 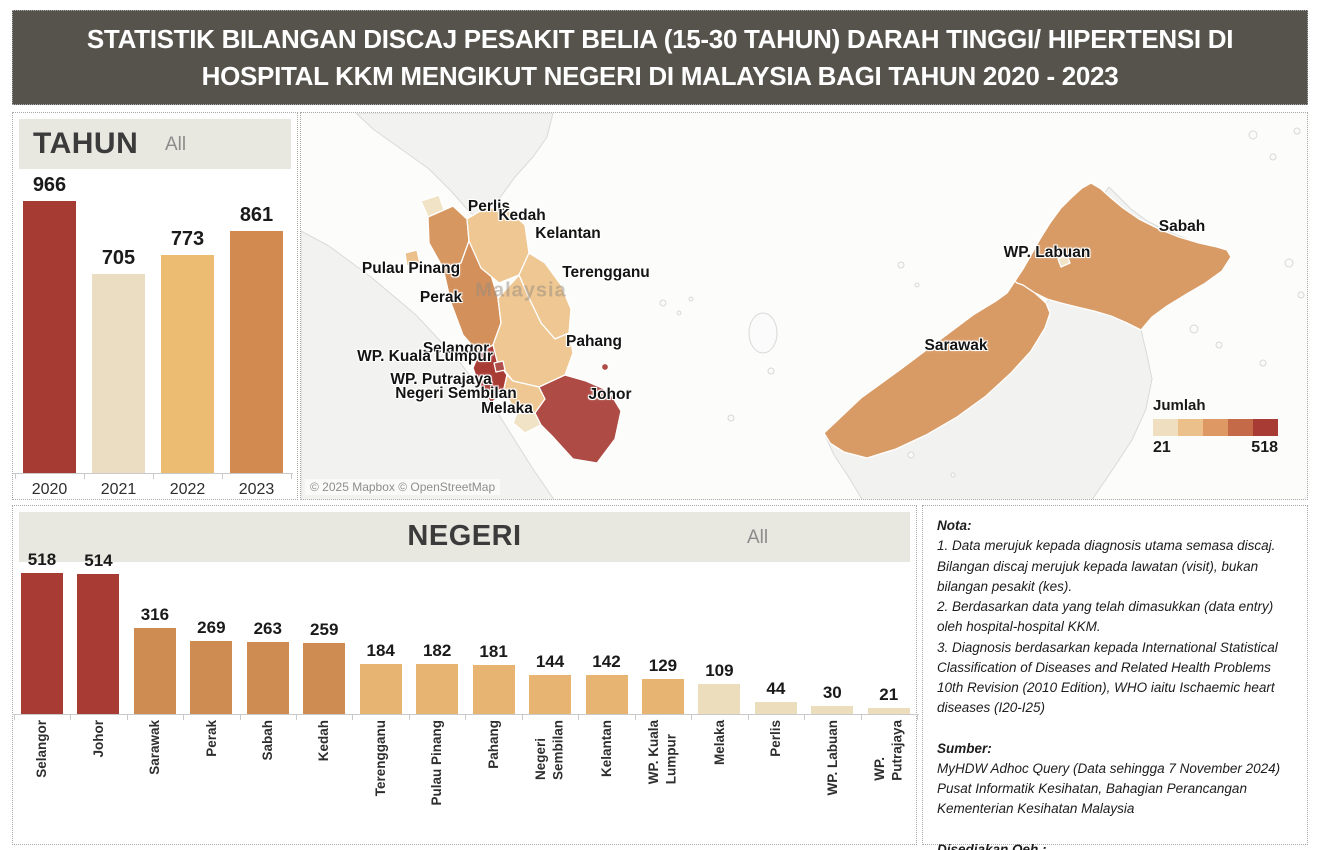 I want to click on bar-2023, so click(x=256, y=352).